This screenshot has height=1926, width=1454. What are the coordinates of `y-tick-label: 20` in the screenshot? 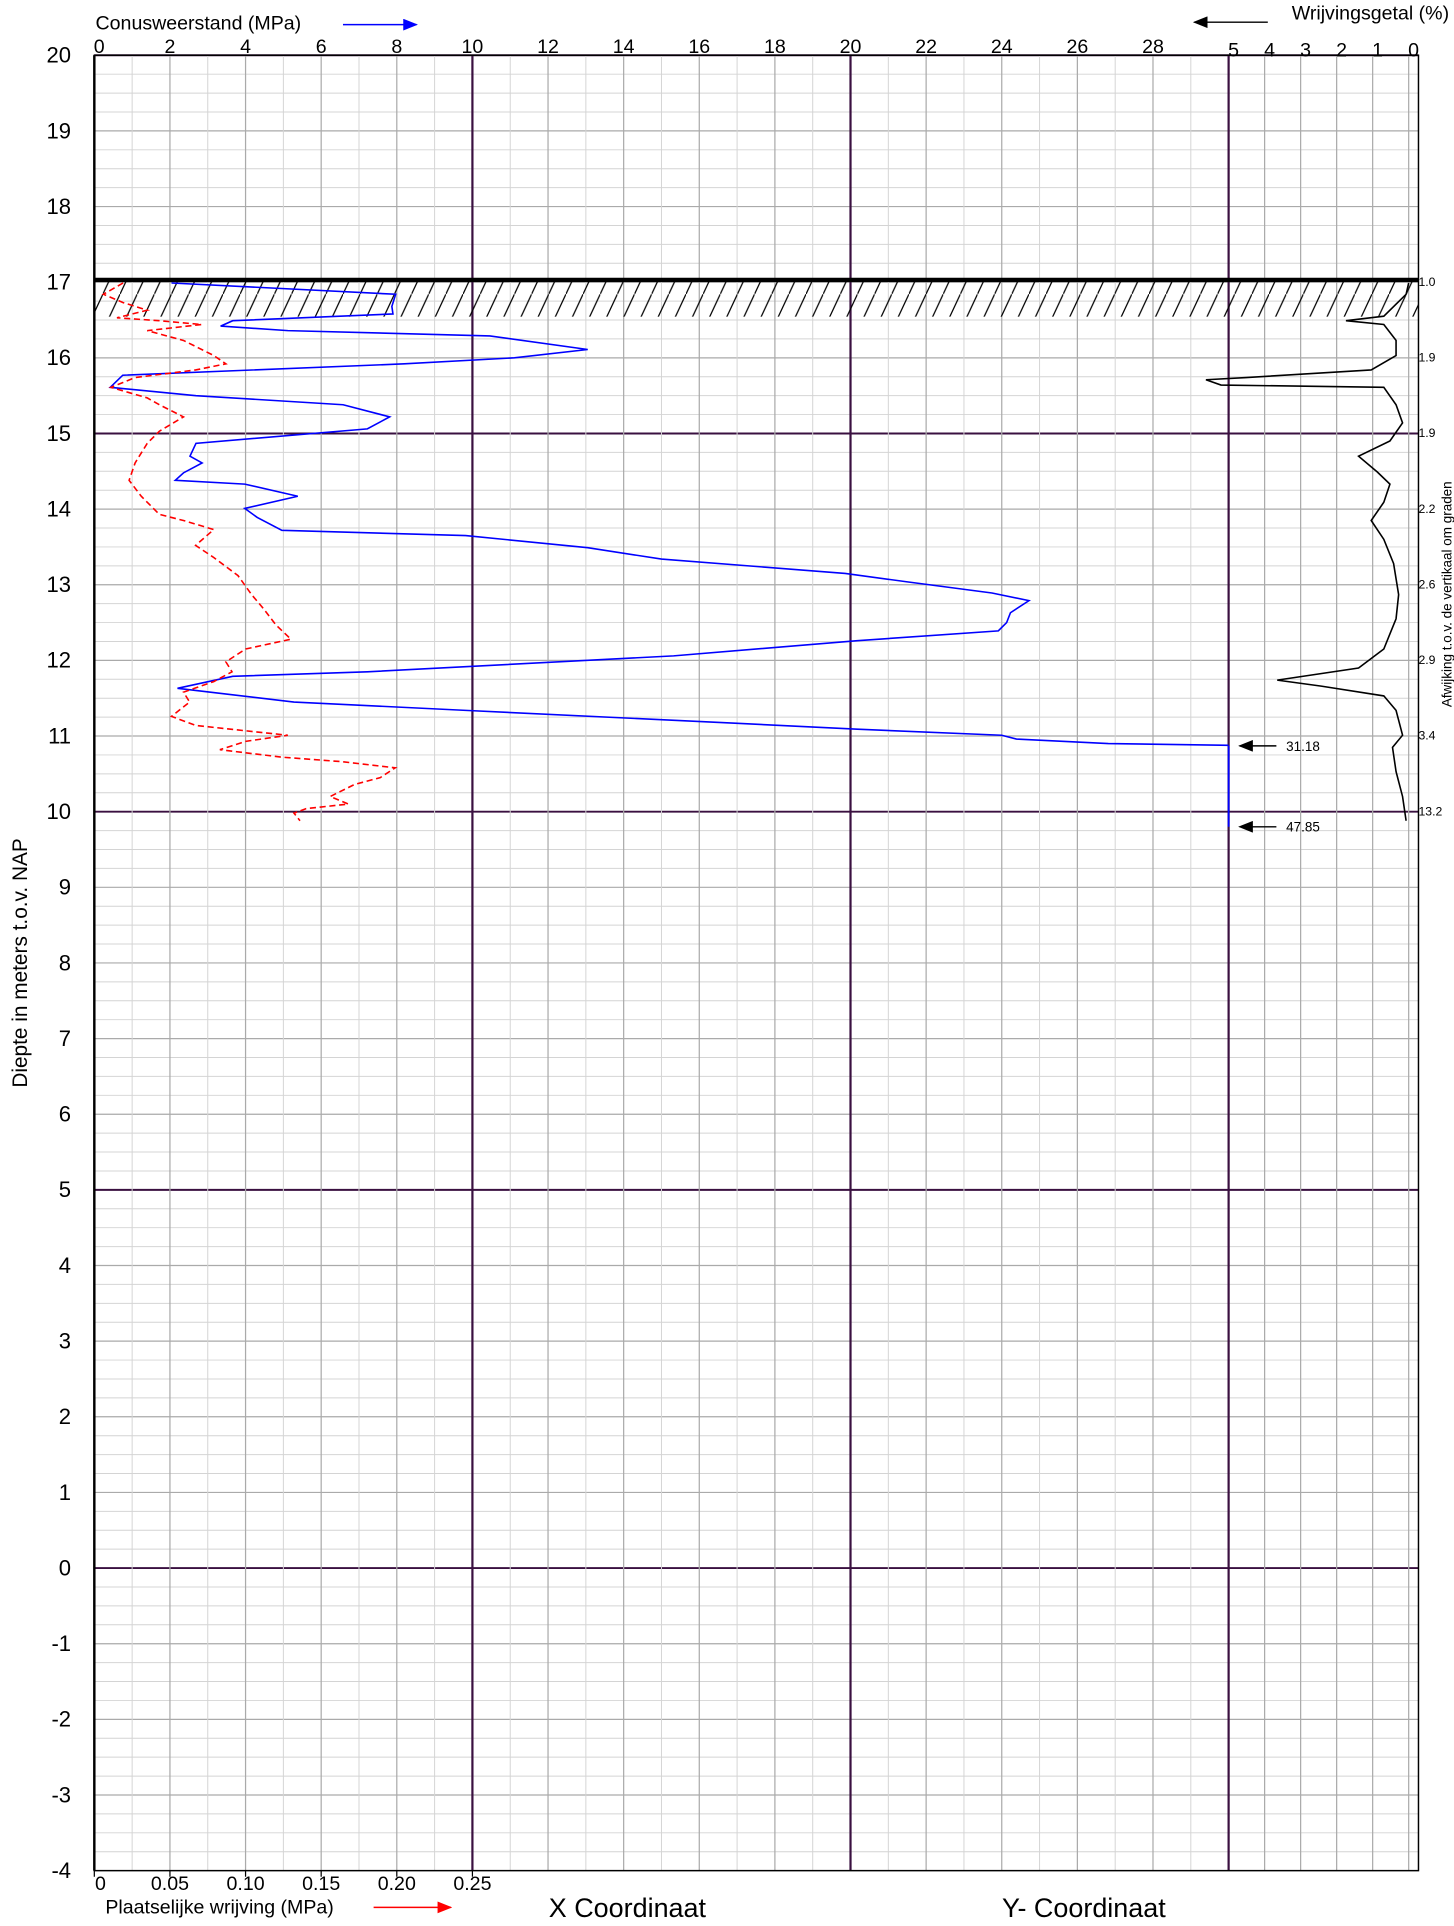 It's located at (59, 55).